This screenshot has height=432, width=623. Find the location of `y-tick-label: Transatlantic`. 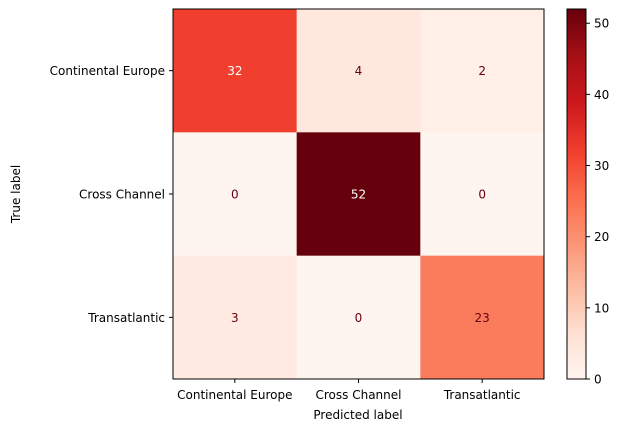

y-tick-label: Transatlantic is located at coordinates (126, 318).